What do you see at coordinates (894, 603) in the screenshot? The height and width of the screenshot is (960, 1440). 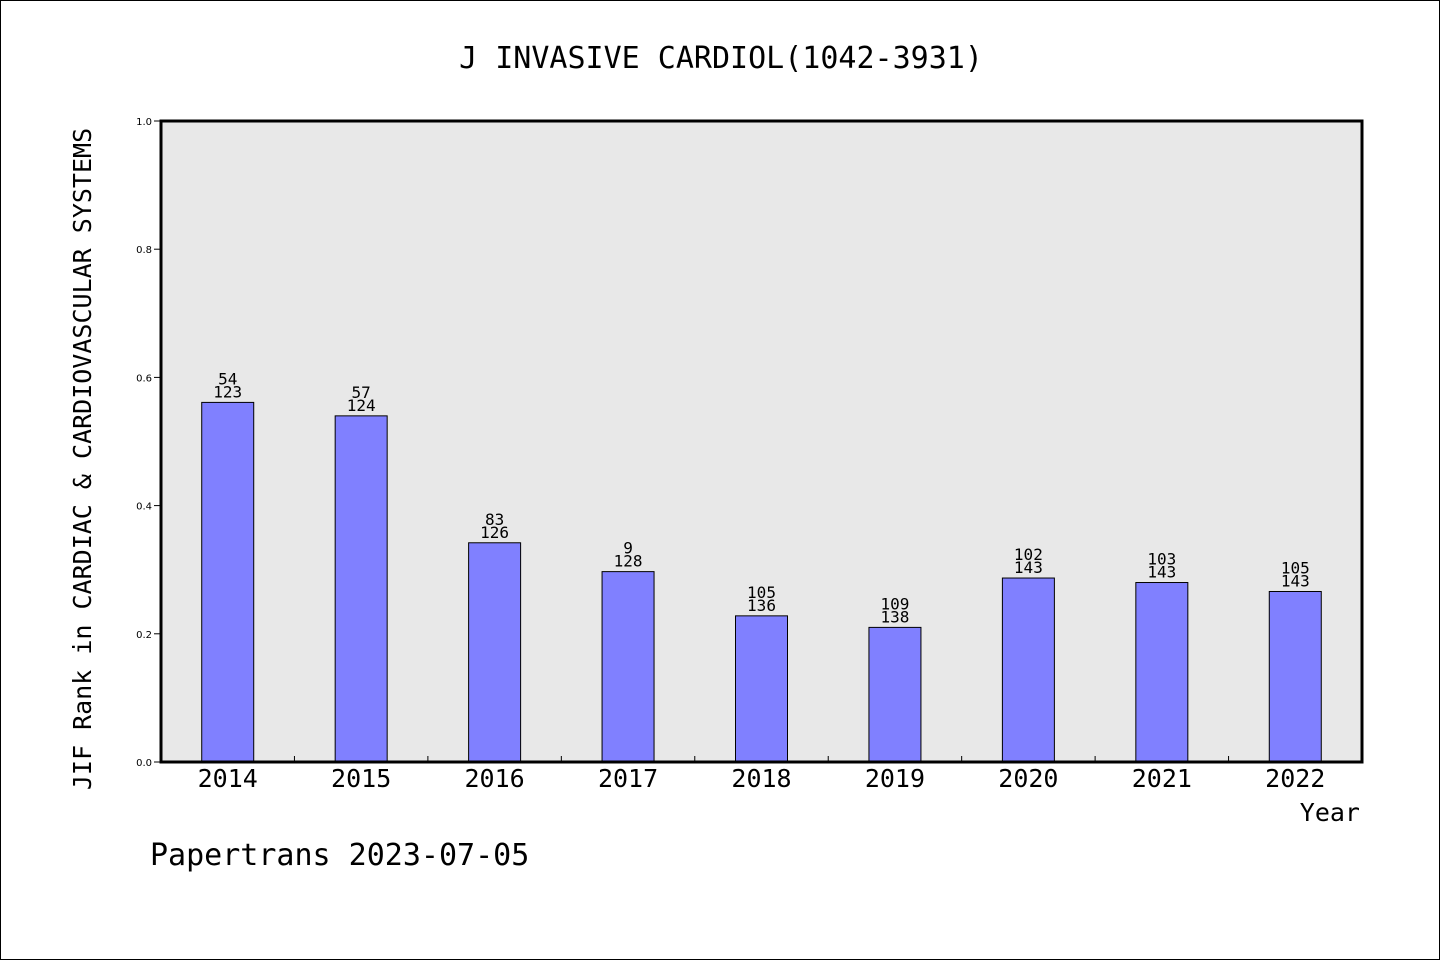 I see `bar-label-rank: 109` at bounding box center [894, 603].